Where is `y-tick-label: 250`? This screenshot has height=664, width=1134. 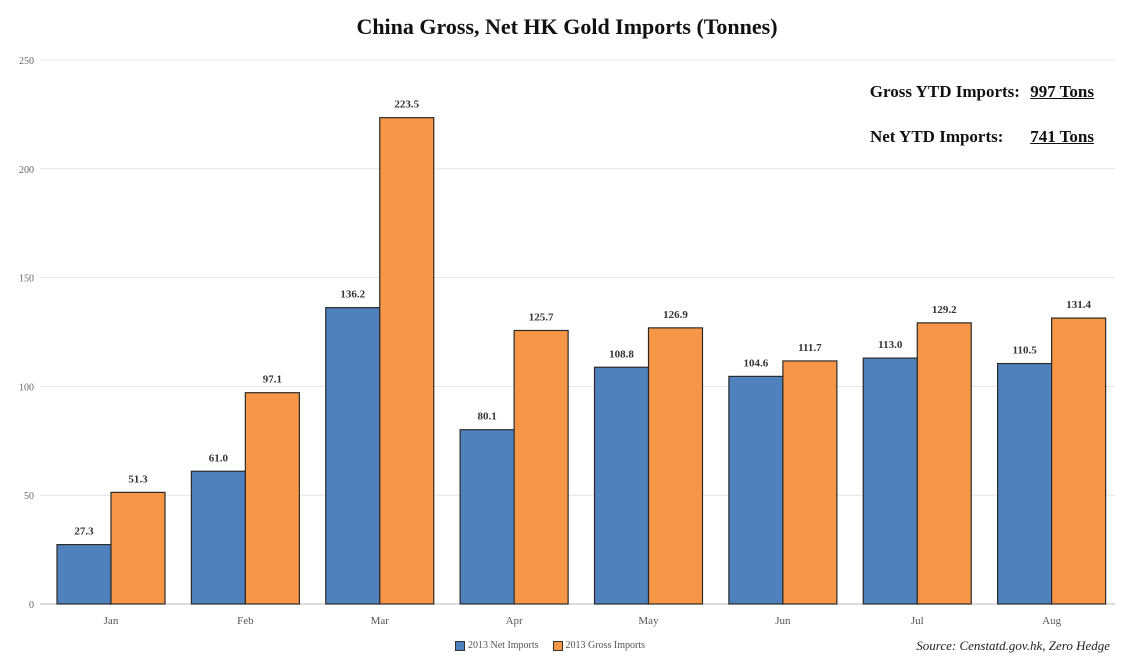 y-tick-label: 250 is located at coordinates (26, 61).